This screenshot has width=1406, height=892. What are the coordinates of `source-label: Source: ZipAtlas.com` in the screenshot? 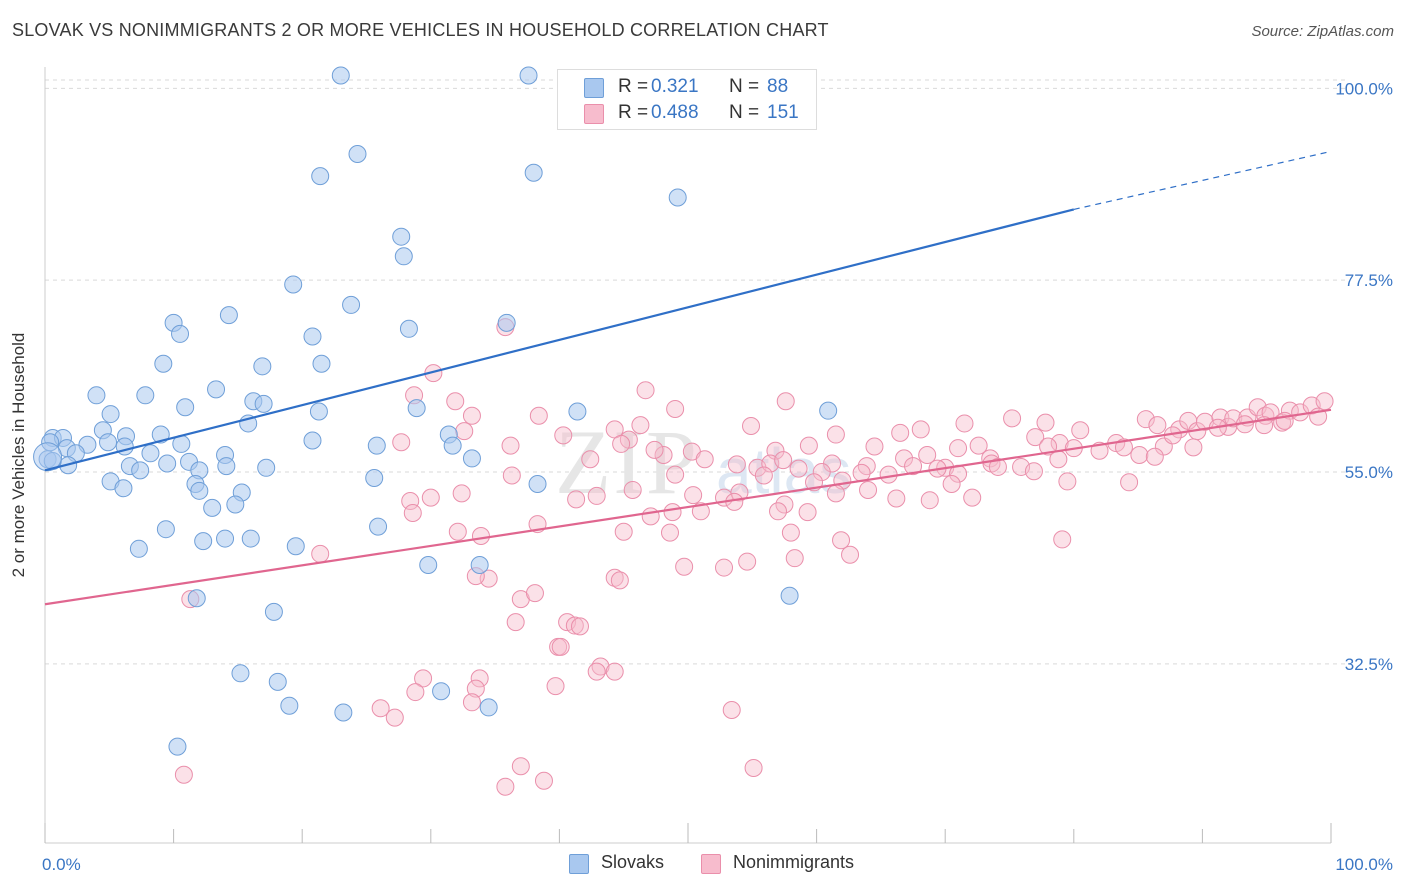 It's located at (1322, 31).